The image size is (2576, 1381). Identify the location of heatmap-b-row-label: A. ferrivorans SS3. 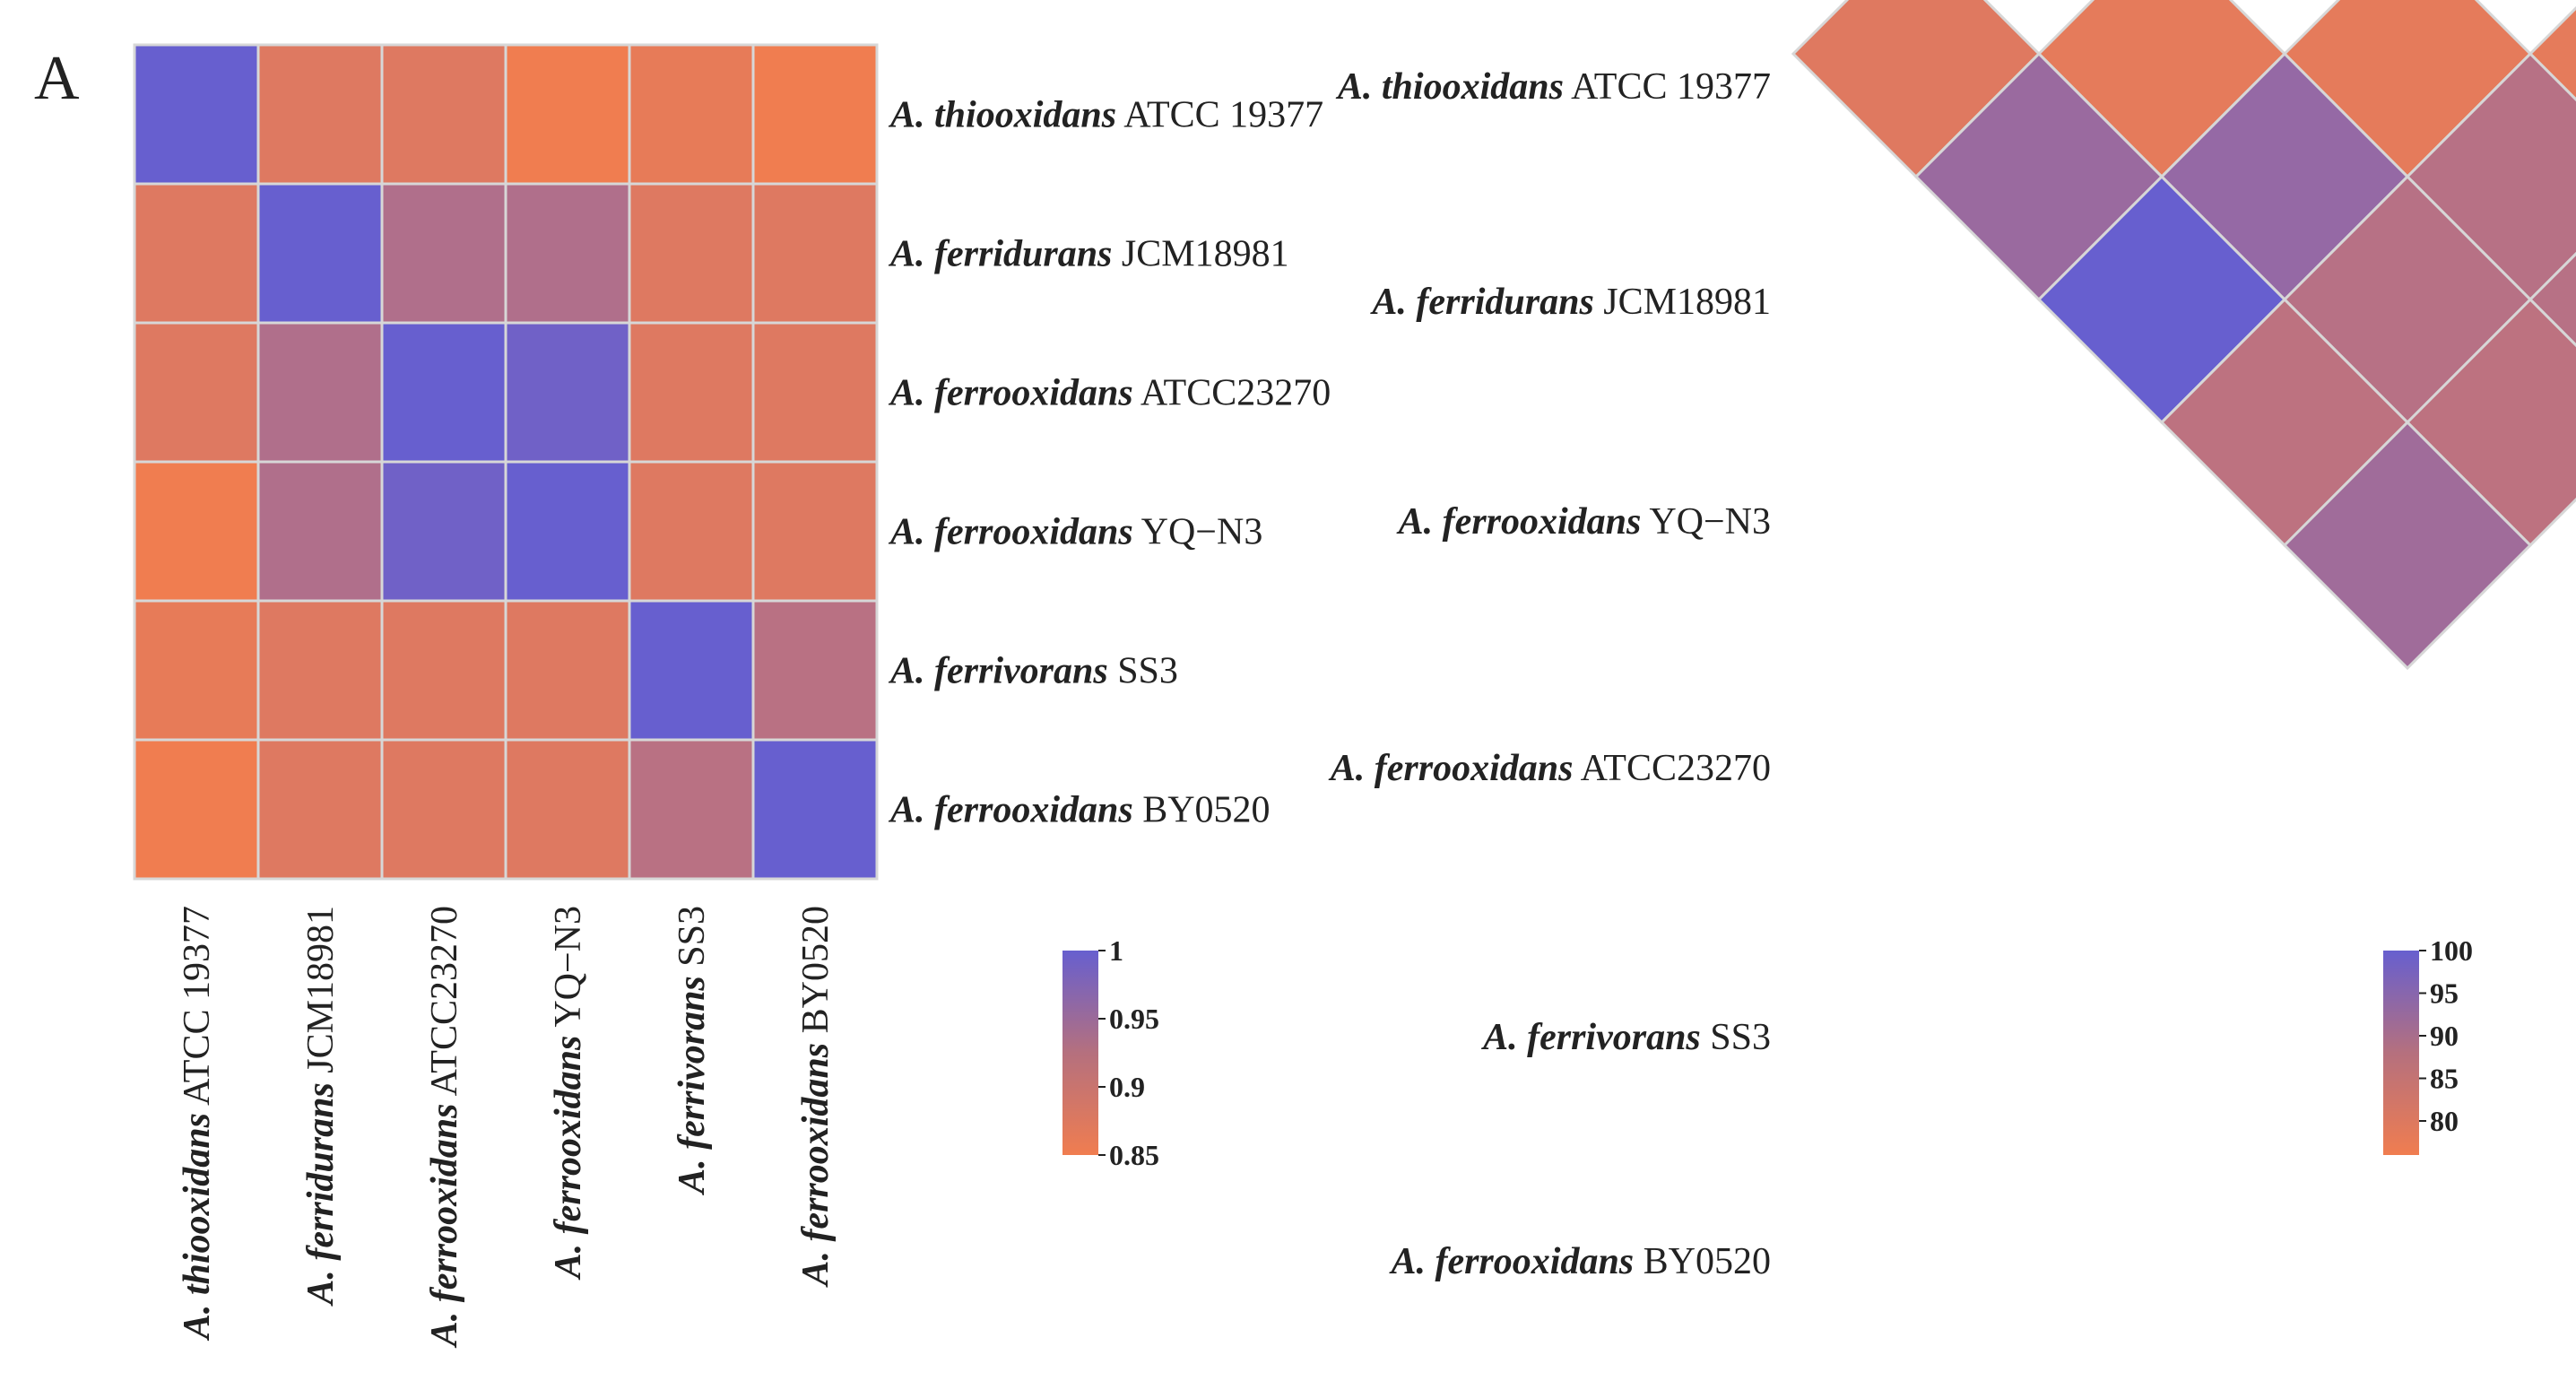
(1625, 1037).